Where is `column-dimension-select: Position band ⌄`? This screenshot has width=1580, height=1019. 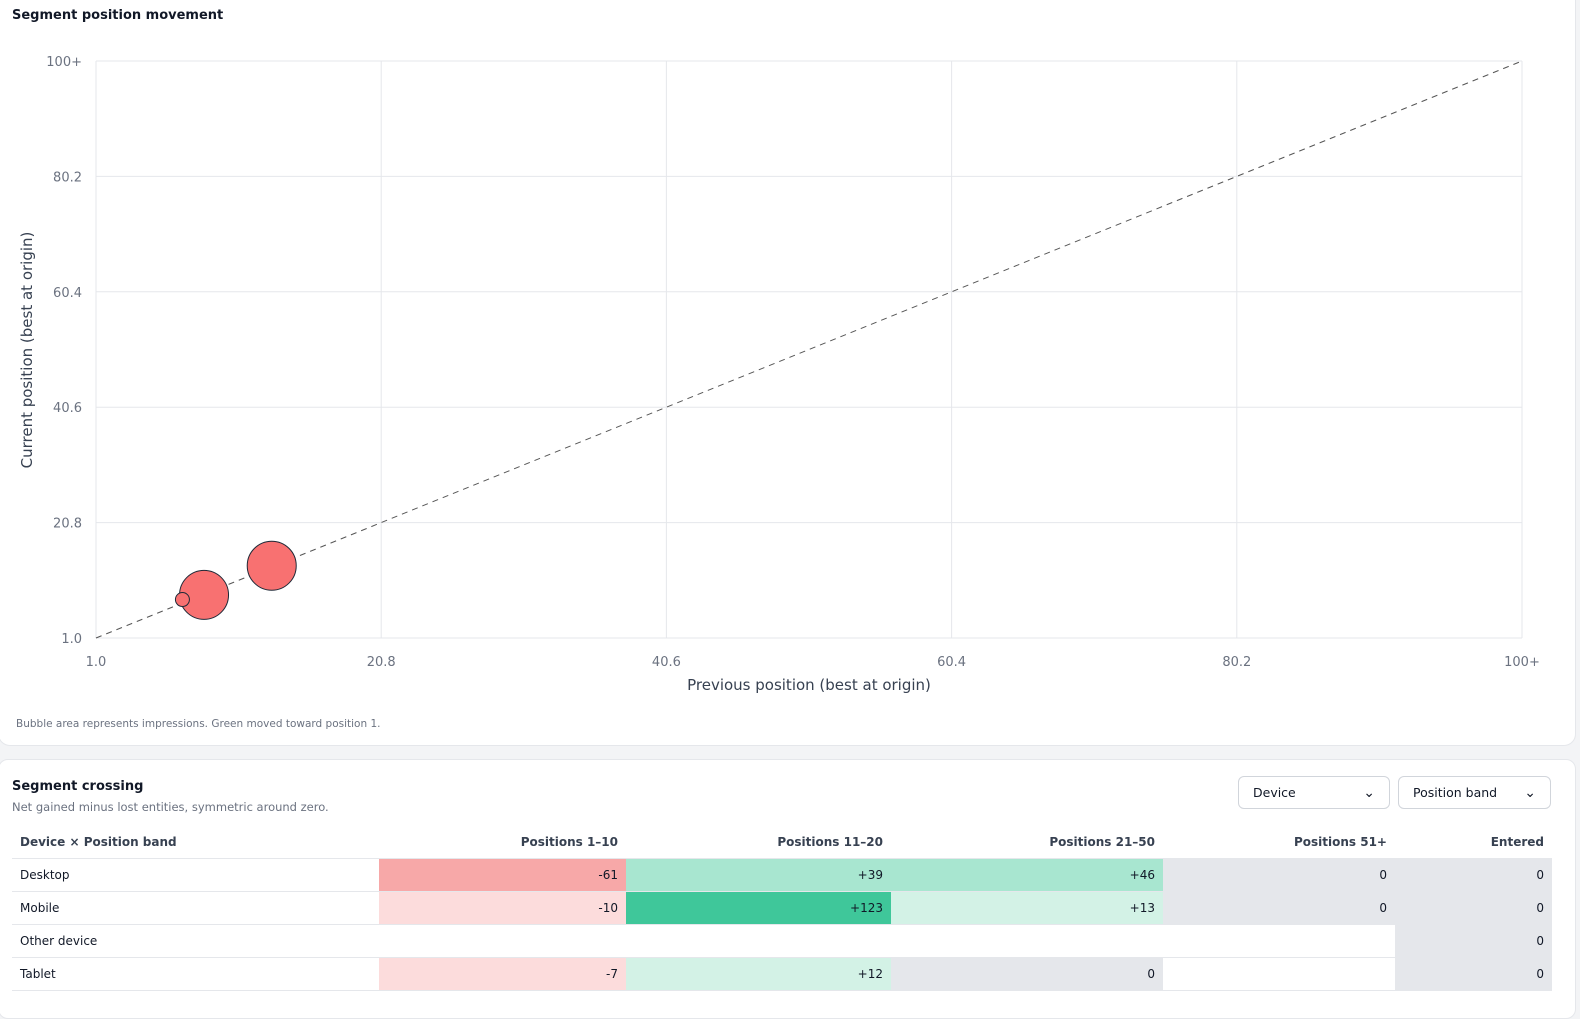 column-dimension-select: Position band ⌄ is located at coordinates (1474, 792).